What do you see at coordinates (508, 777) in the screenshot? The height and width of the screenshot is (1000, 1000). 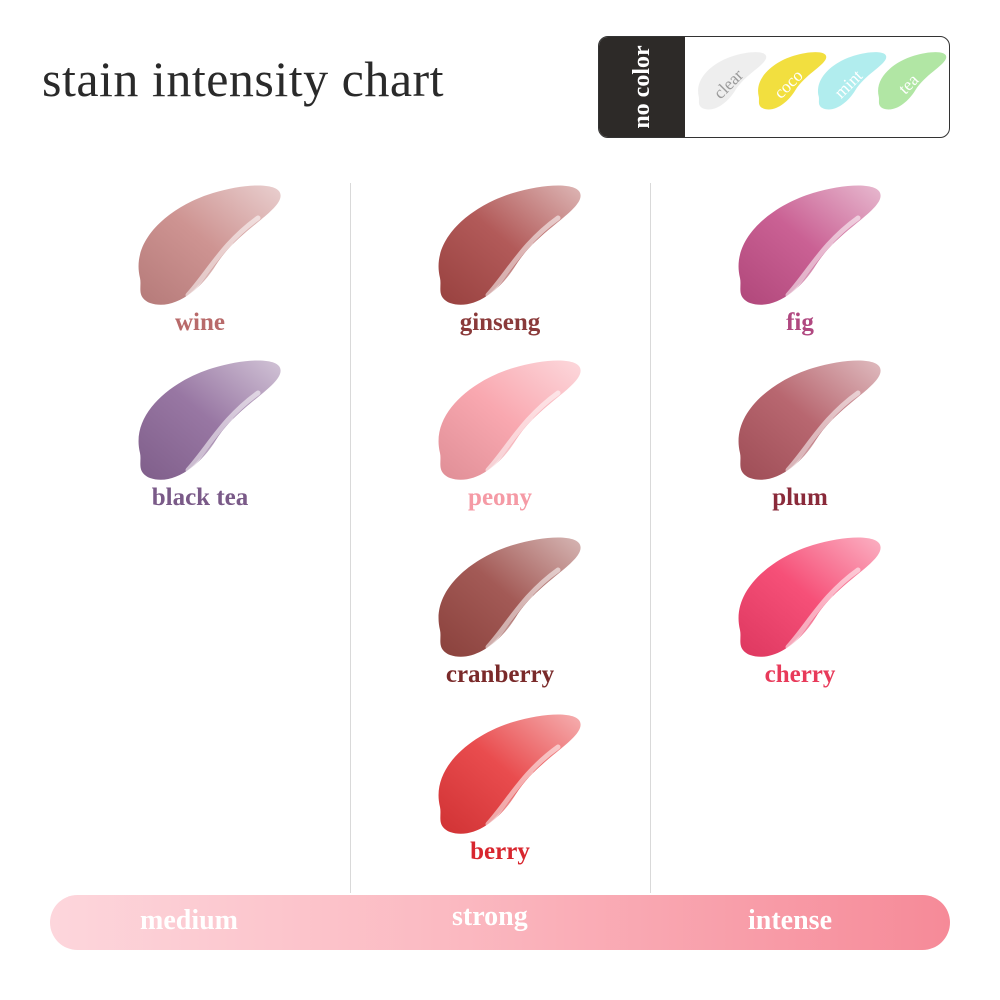 I see `swatch-berry` at bounding box center [508, 777].